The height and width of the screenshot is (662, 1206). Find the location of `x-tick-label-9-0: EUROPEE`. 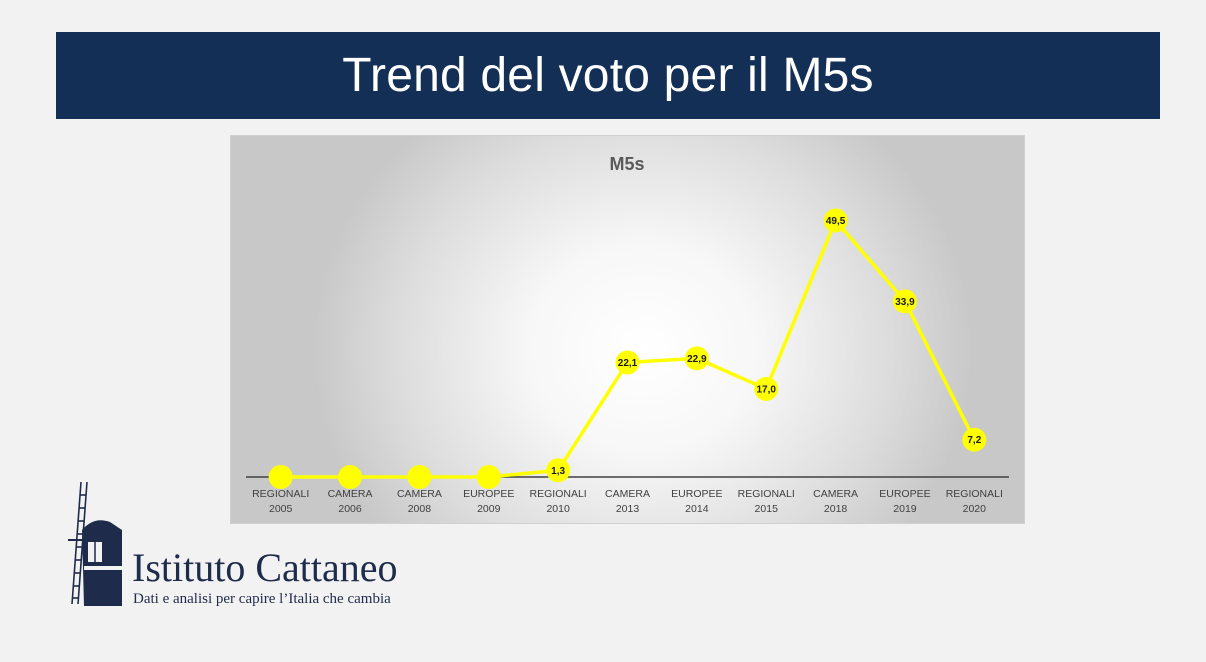

x-tick-label-9-0: EUROPEE is located at coordinates (904, 494).